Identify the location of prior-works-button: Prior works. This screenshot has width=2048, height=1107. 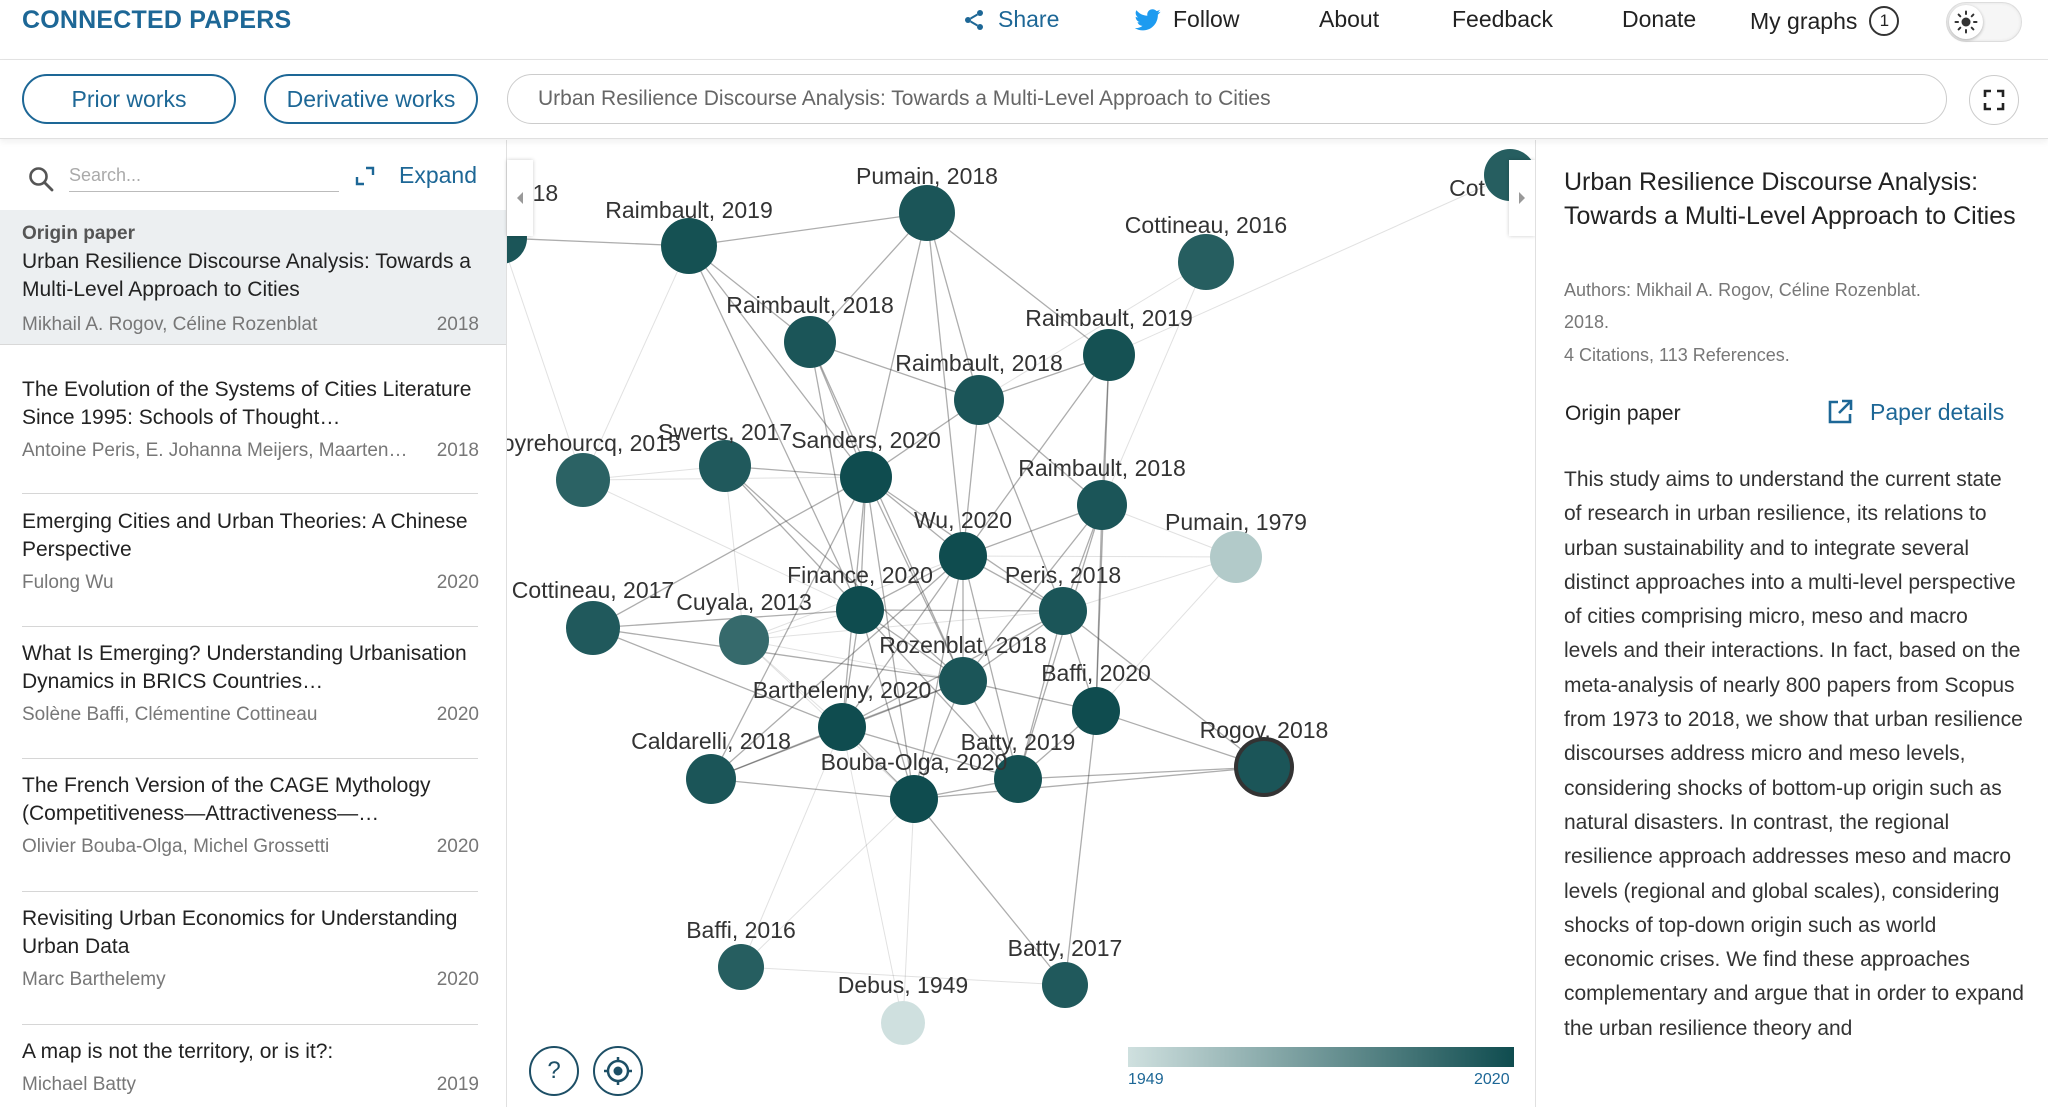
(129, 99).